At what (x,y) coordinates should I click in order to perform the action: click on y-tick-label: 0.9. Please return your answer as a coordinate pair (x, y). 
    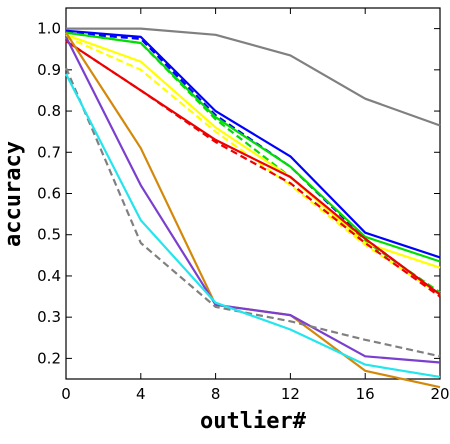
    Looking at the image, I should click on (49, 70).